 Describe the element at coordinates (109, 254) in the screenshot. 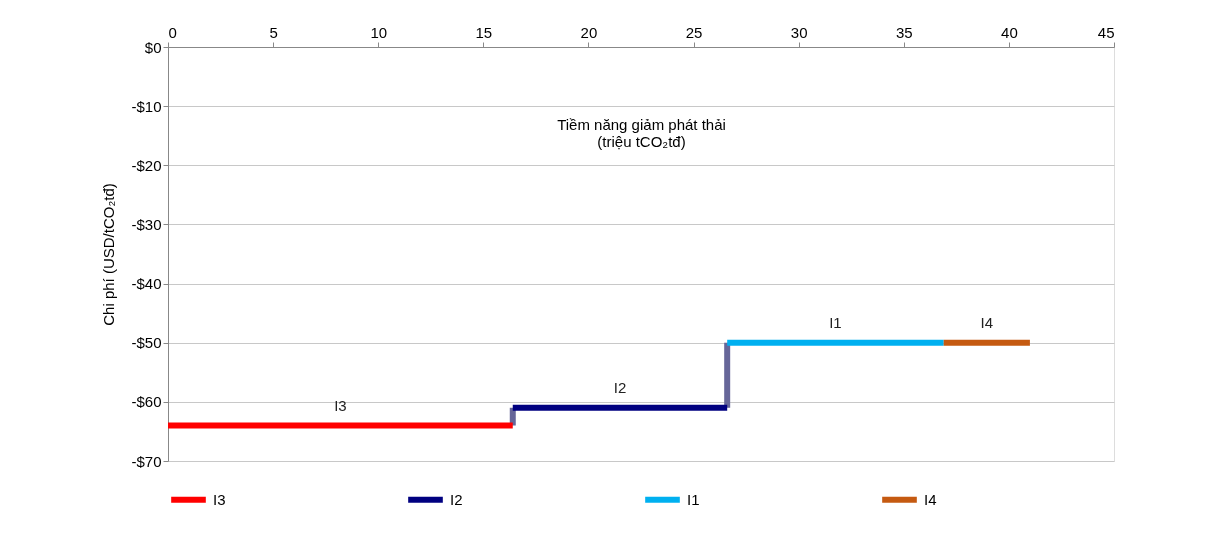

I see `y-axis-title: Chi phí (USD/tCO₂tđ)` at that location.